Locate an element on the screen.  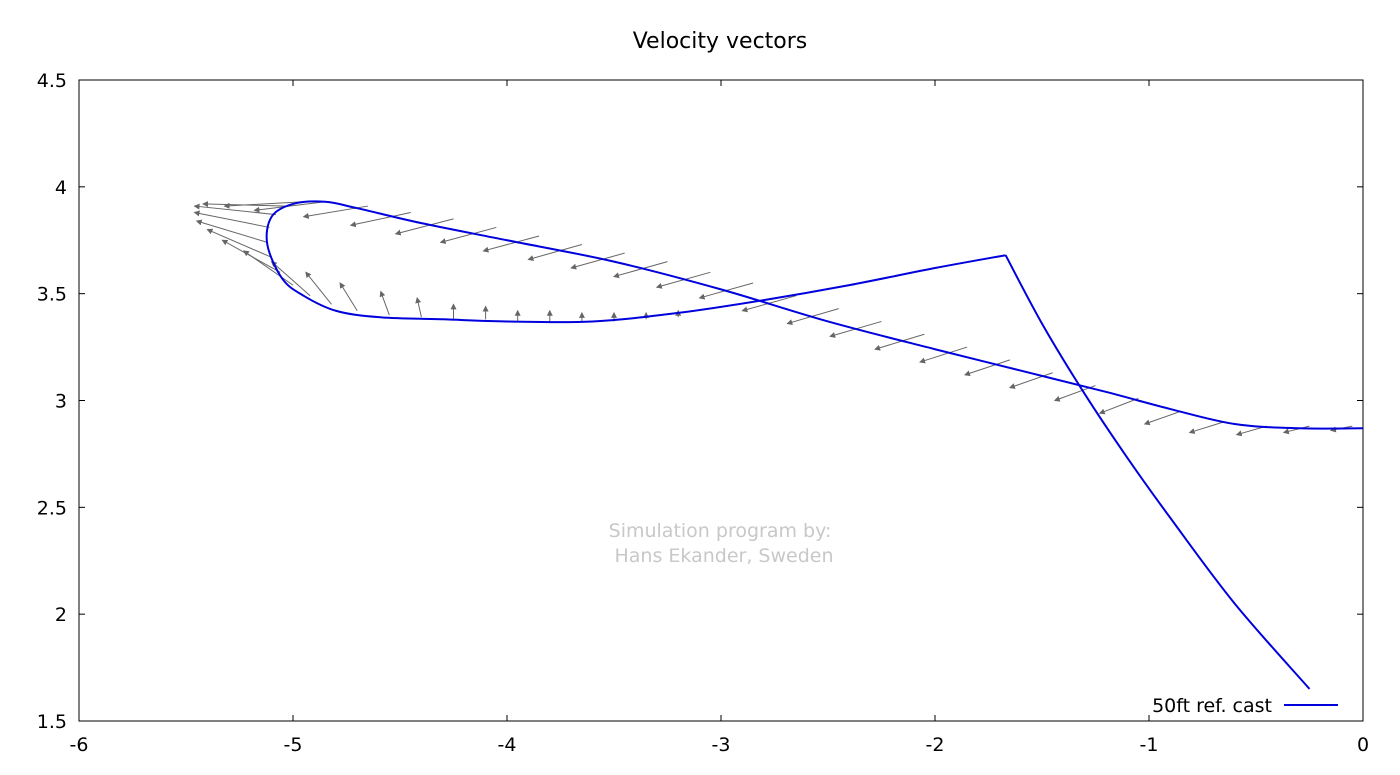
y-tick-label: 1.5 is located at coordinates (52, 722).